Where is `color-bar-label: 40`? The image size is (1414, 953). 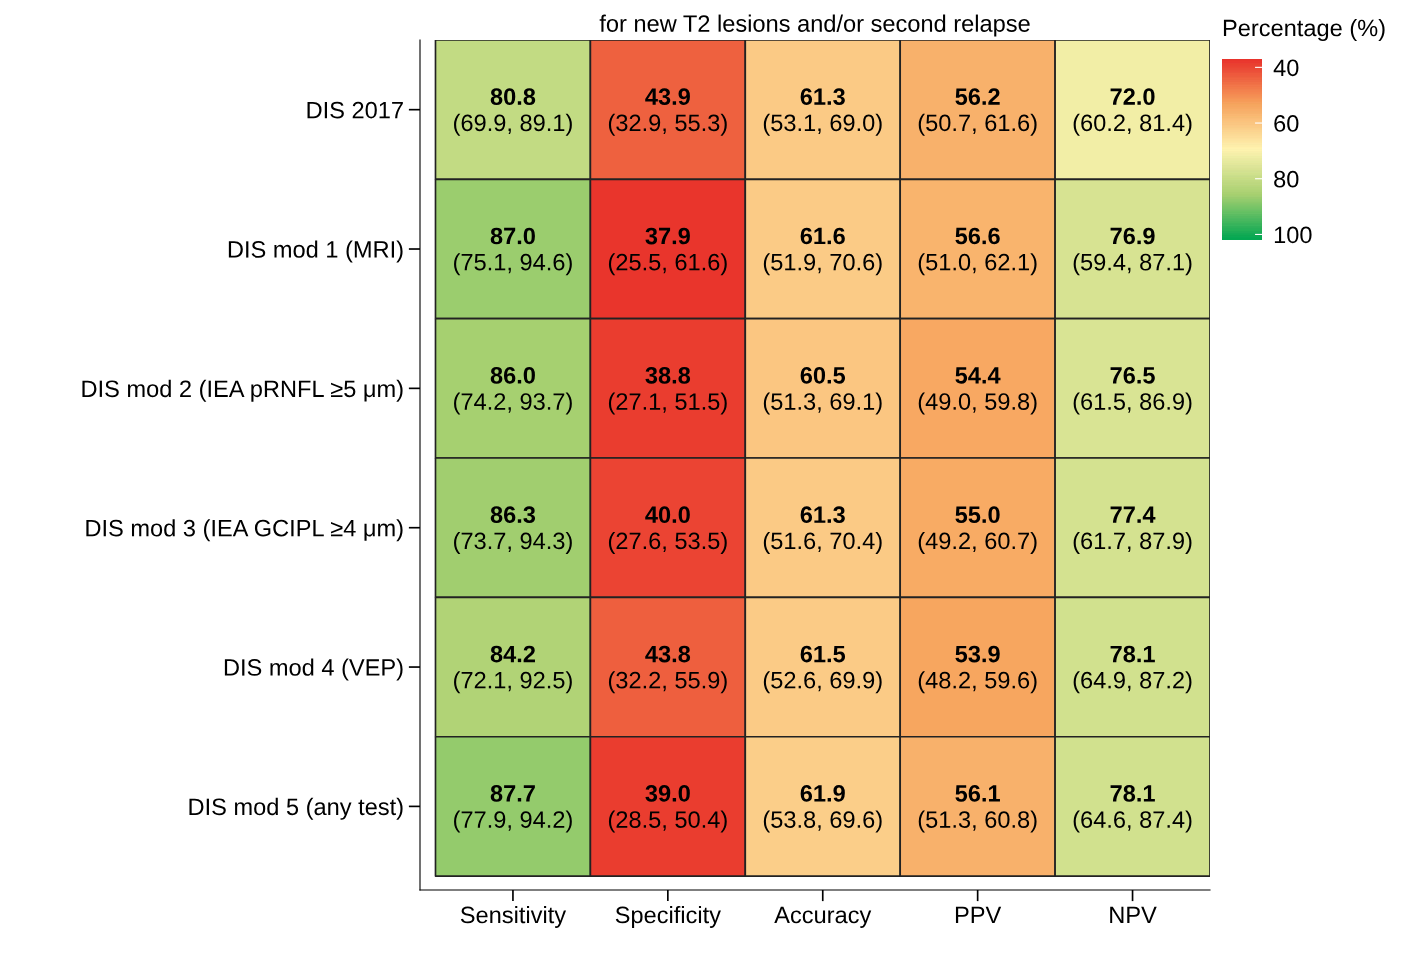 color-bar-label: 40 is located at coordinates (1286, 68).